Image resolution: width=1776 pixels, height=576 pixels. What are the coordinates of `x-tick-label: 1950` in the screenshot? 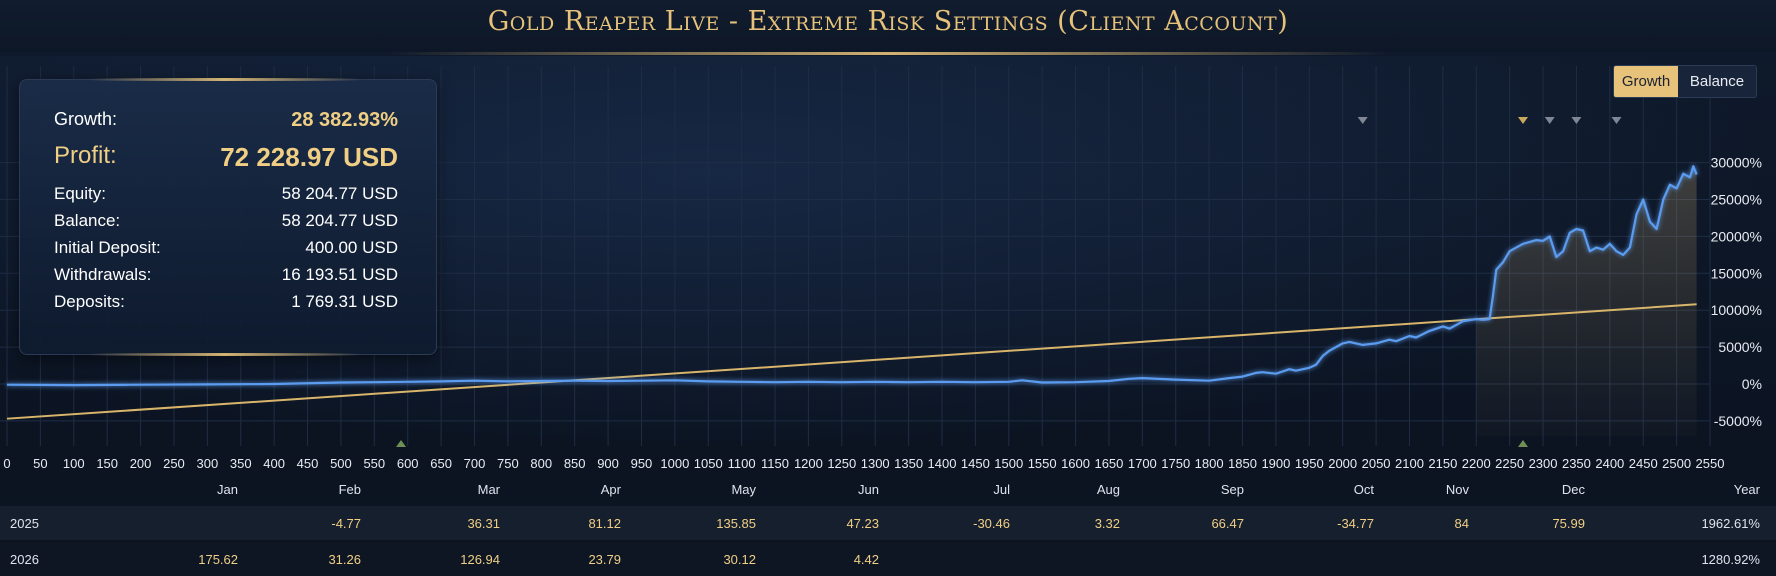 It's located at (1309, 463).